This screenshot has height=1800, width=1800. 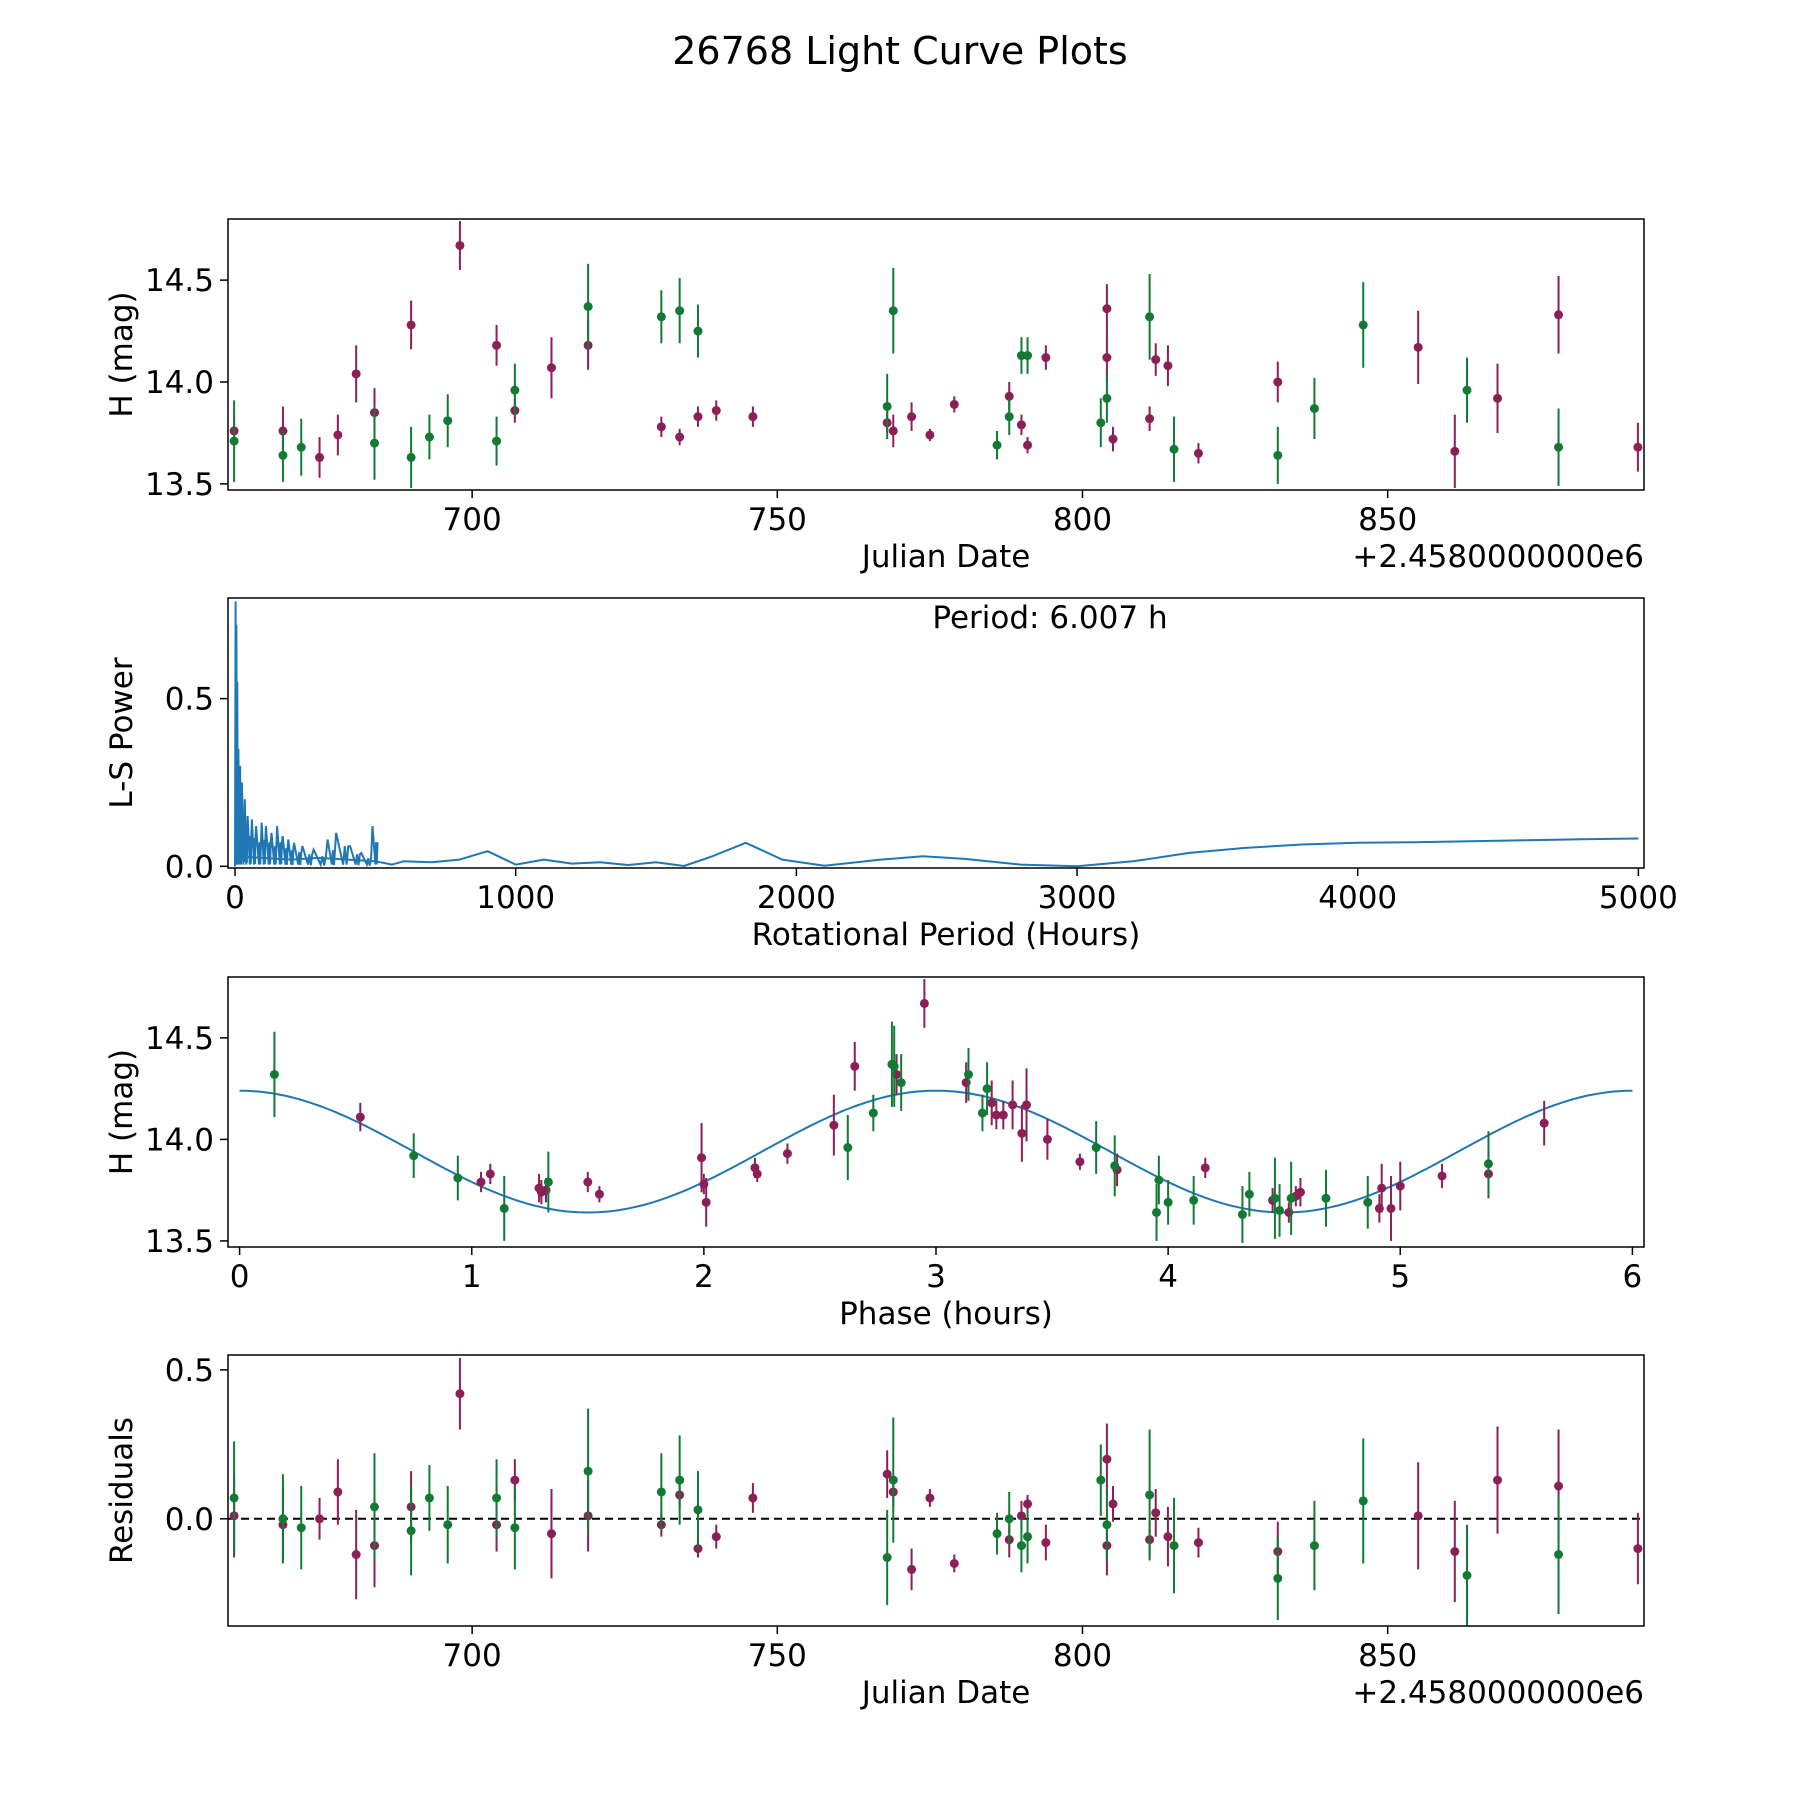 What do you see at coordinates (1077, 898) in the screenshot?
I see `x-tick-label: 3000` at bounding box center [1077, 898].